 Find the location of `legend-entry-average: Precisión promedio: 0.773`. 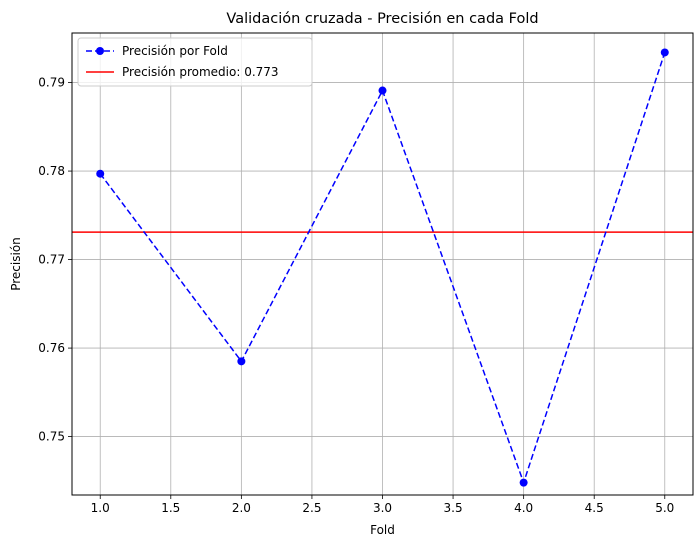

legend-entry-average: Precisión promedio: 0.773 is located at coordinates (182, 72).